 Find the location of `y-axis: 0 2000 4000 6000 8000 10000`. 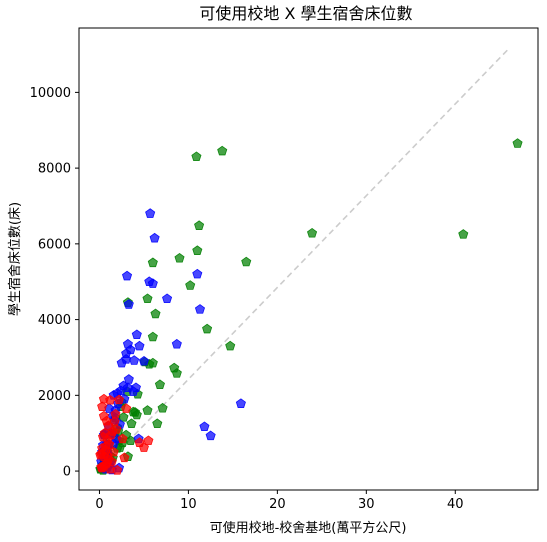

y-axis: 0 2000 4000 6000 8000 10000 is located at coordinates (54, 283).